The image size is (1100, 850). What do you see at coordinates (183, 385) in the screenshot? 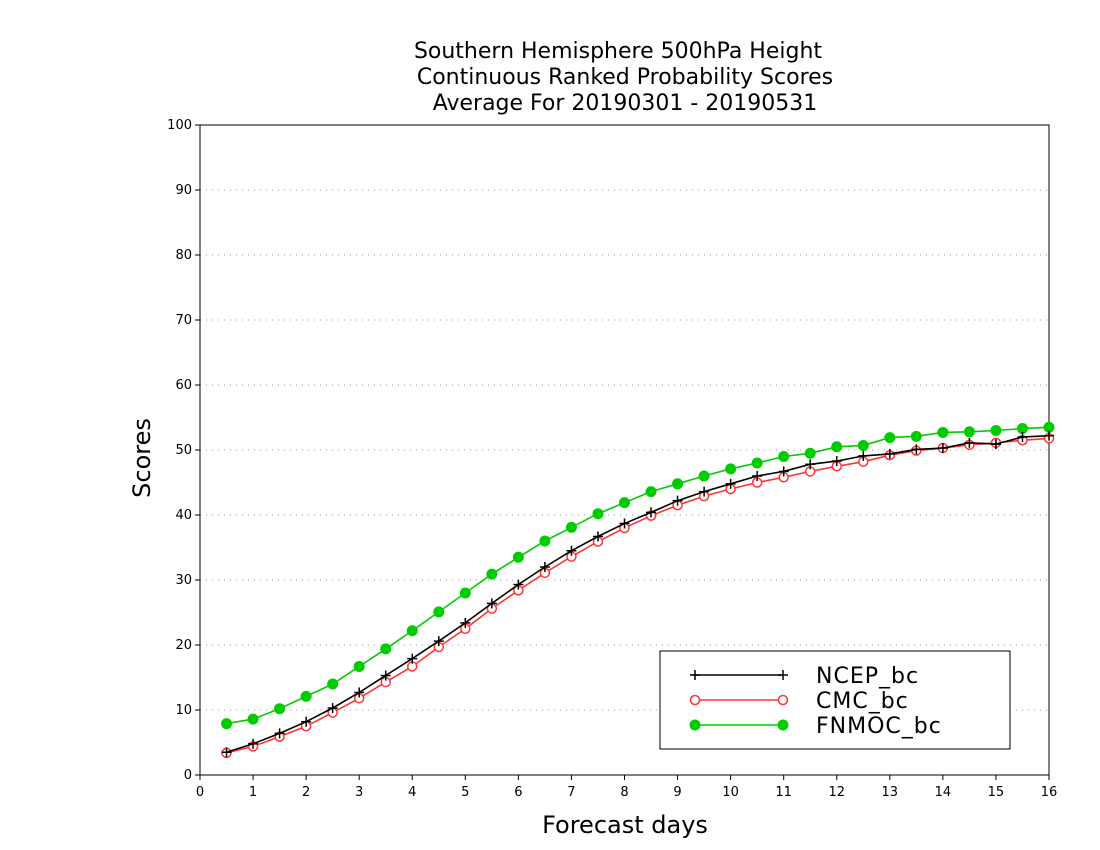
I see `y-tick-label: 60` at bounding box center [183, 385].